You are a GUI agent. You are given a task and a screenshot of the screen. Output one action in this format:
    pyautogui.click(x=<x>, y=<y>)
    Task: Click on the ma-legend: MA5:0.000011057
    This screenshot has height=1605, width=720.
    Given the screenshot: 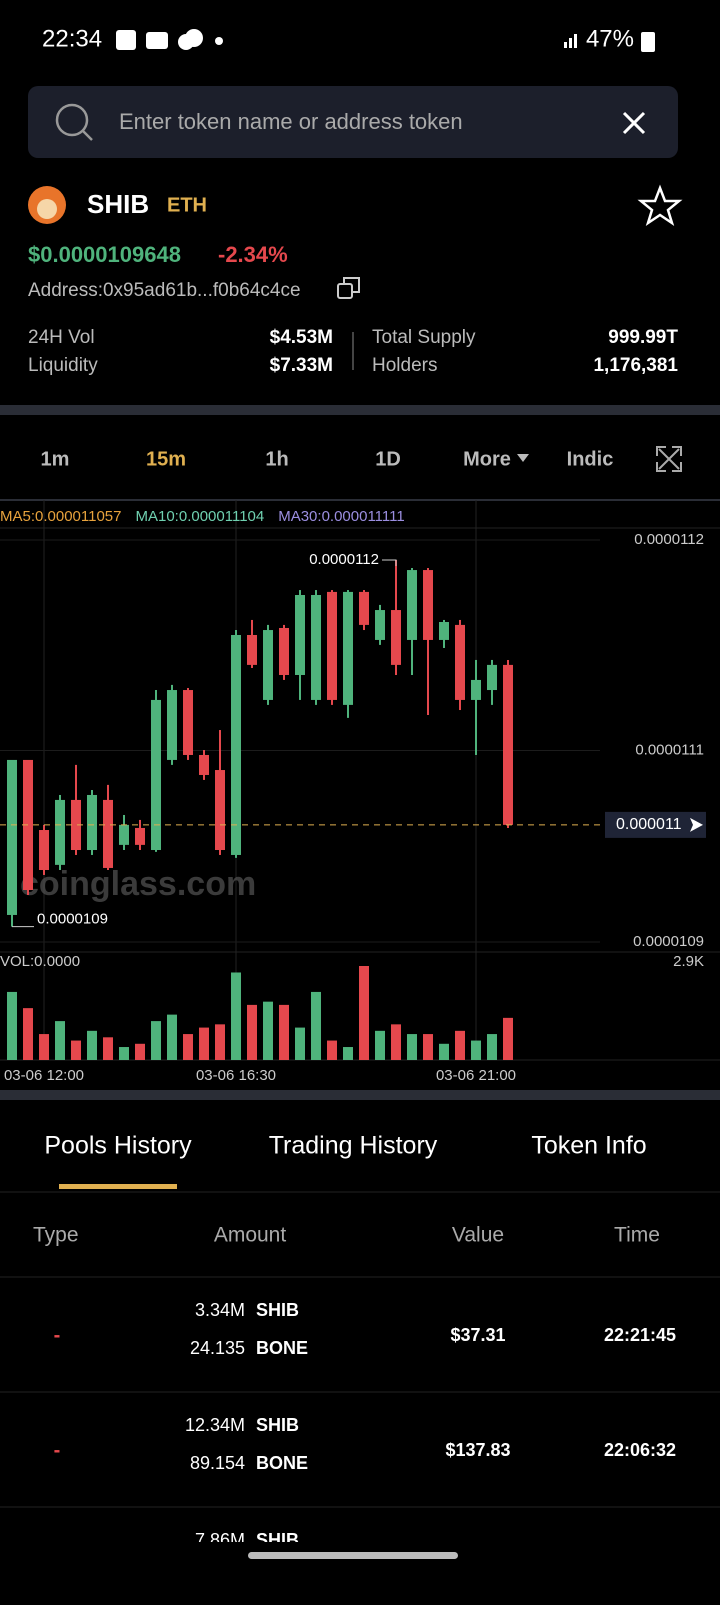 What is the action you would take?
    pyautogui.click(x=61, y=516)
    